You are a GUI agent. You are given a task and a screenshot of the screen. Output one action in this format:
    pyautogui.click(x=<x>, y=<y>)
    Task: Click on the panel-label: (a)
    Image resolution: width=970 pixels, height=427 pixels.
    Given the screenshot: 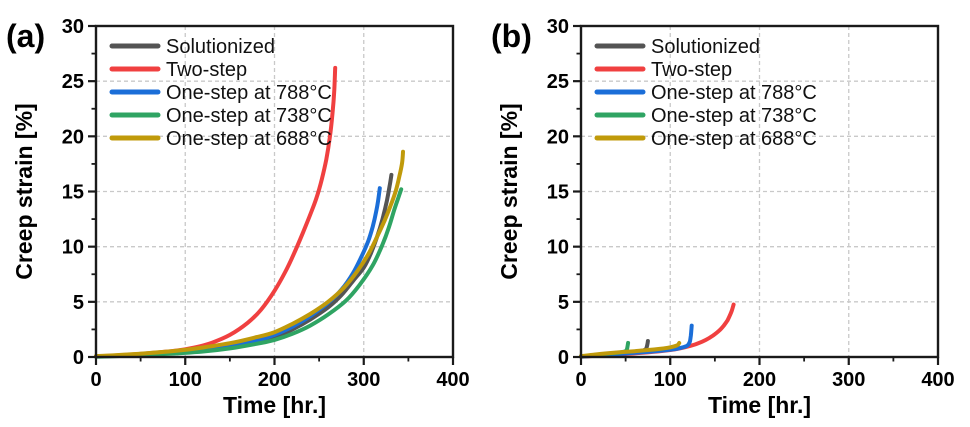 What is the action you would take?
    pyautogui.click(x=25, y=36)
    